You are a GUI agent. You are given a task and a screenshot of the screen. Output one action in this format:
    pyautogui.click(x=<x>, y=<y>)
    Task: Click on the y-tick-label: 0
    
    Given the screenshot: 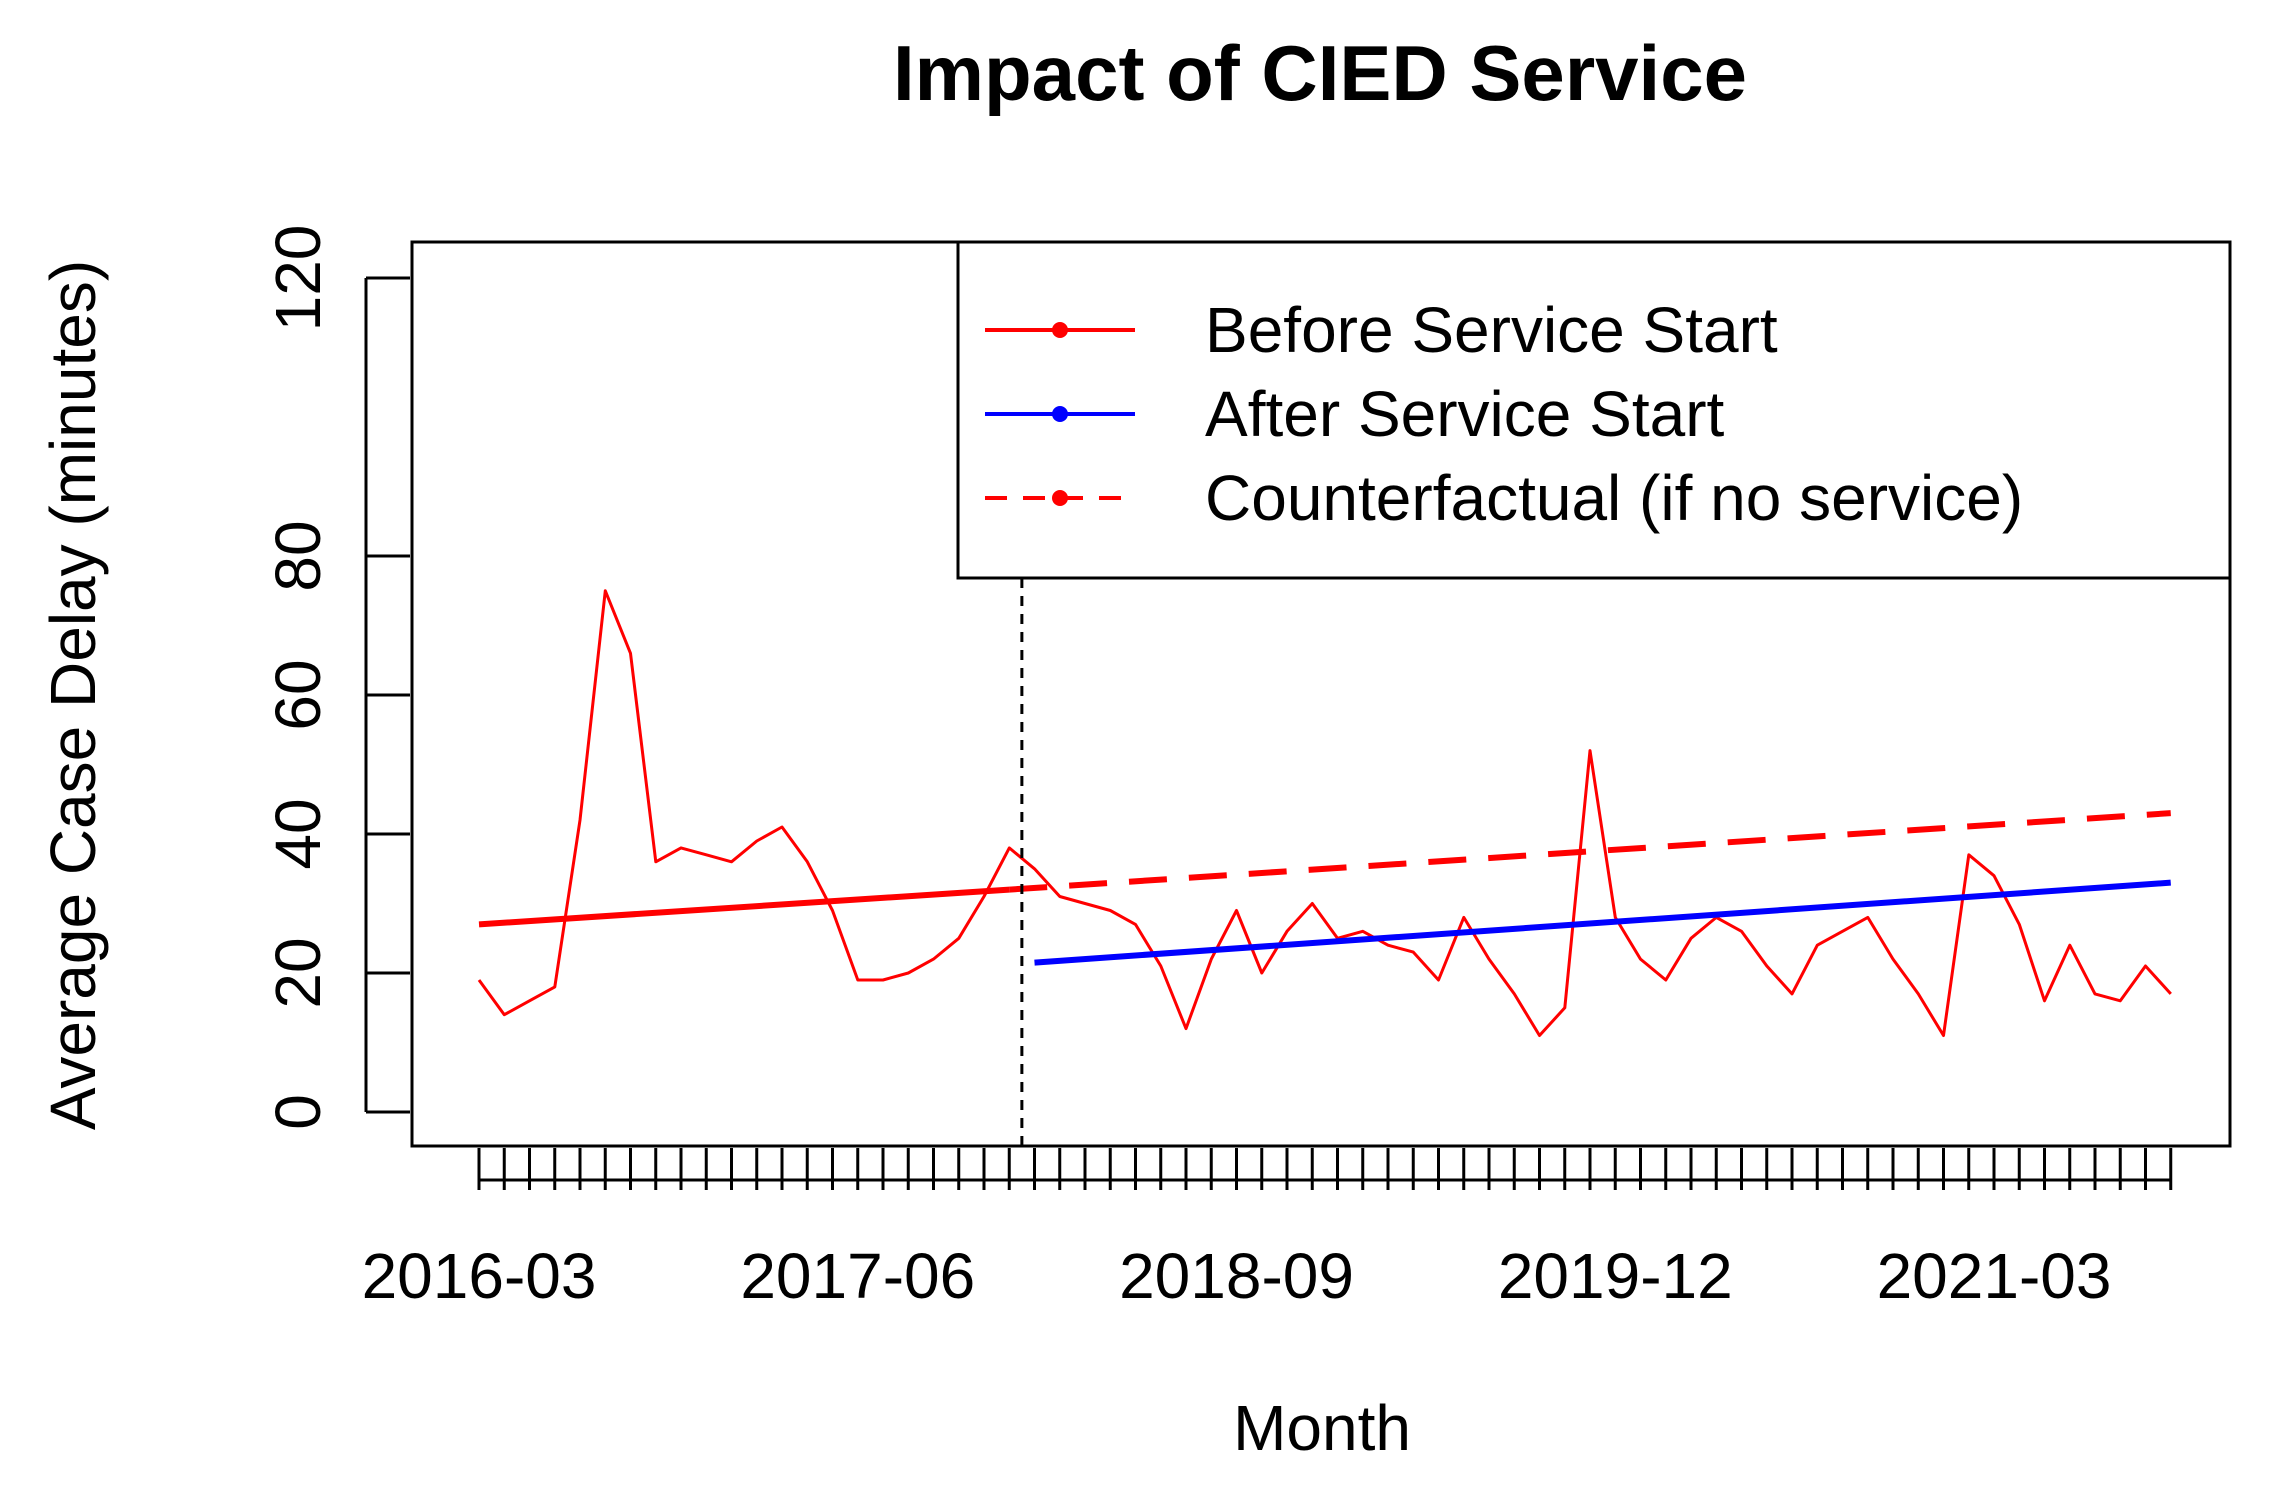 What is the action you would take?
    pyautogui.click(x=298, y=1112)
    